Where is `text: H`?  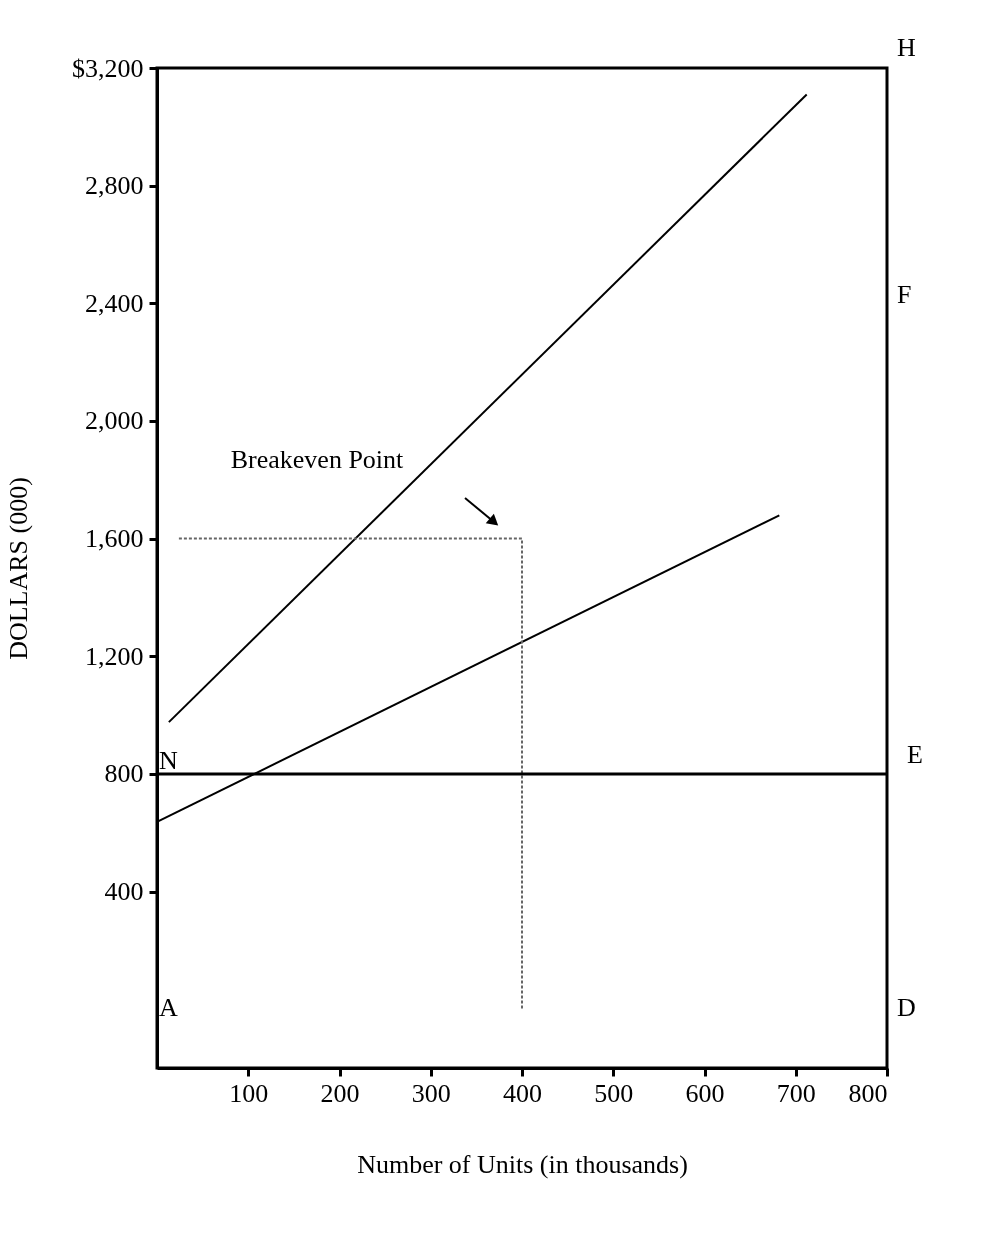 text: H is located at coordinates (906, 47).